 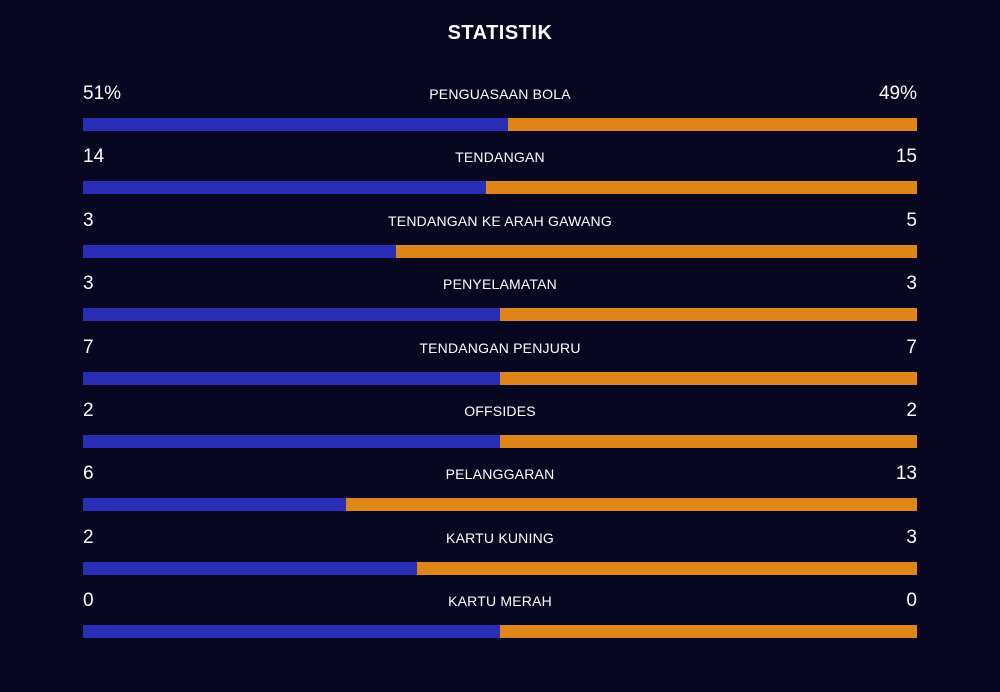 I want to click on home-value: 7, so click(x=88, y=347).